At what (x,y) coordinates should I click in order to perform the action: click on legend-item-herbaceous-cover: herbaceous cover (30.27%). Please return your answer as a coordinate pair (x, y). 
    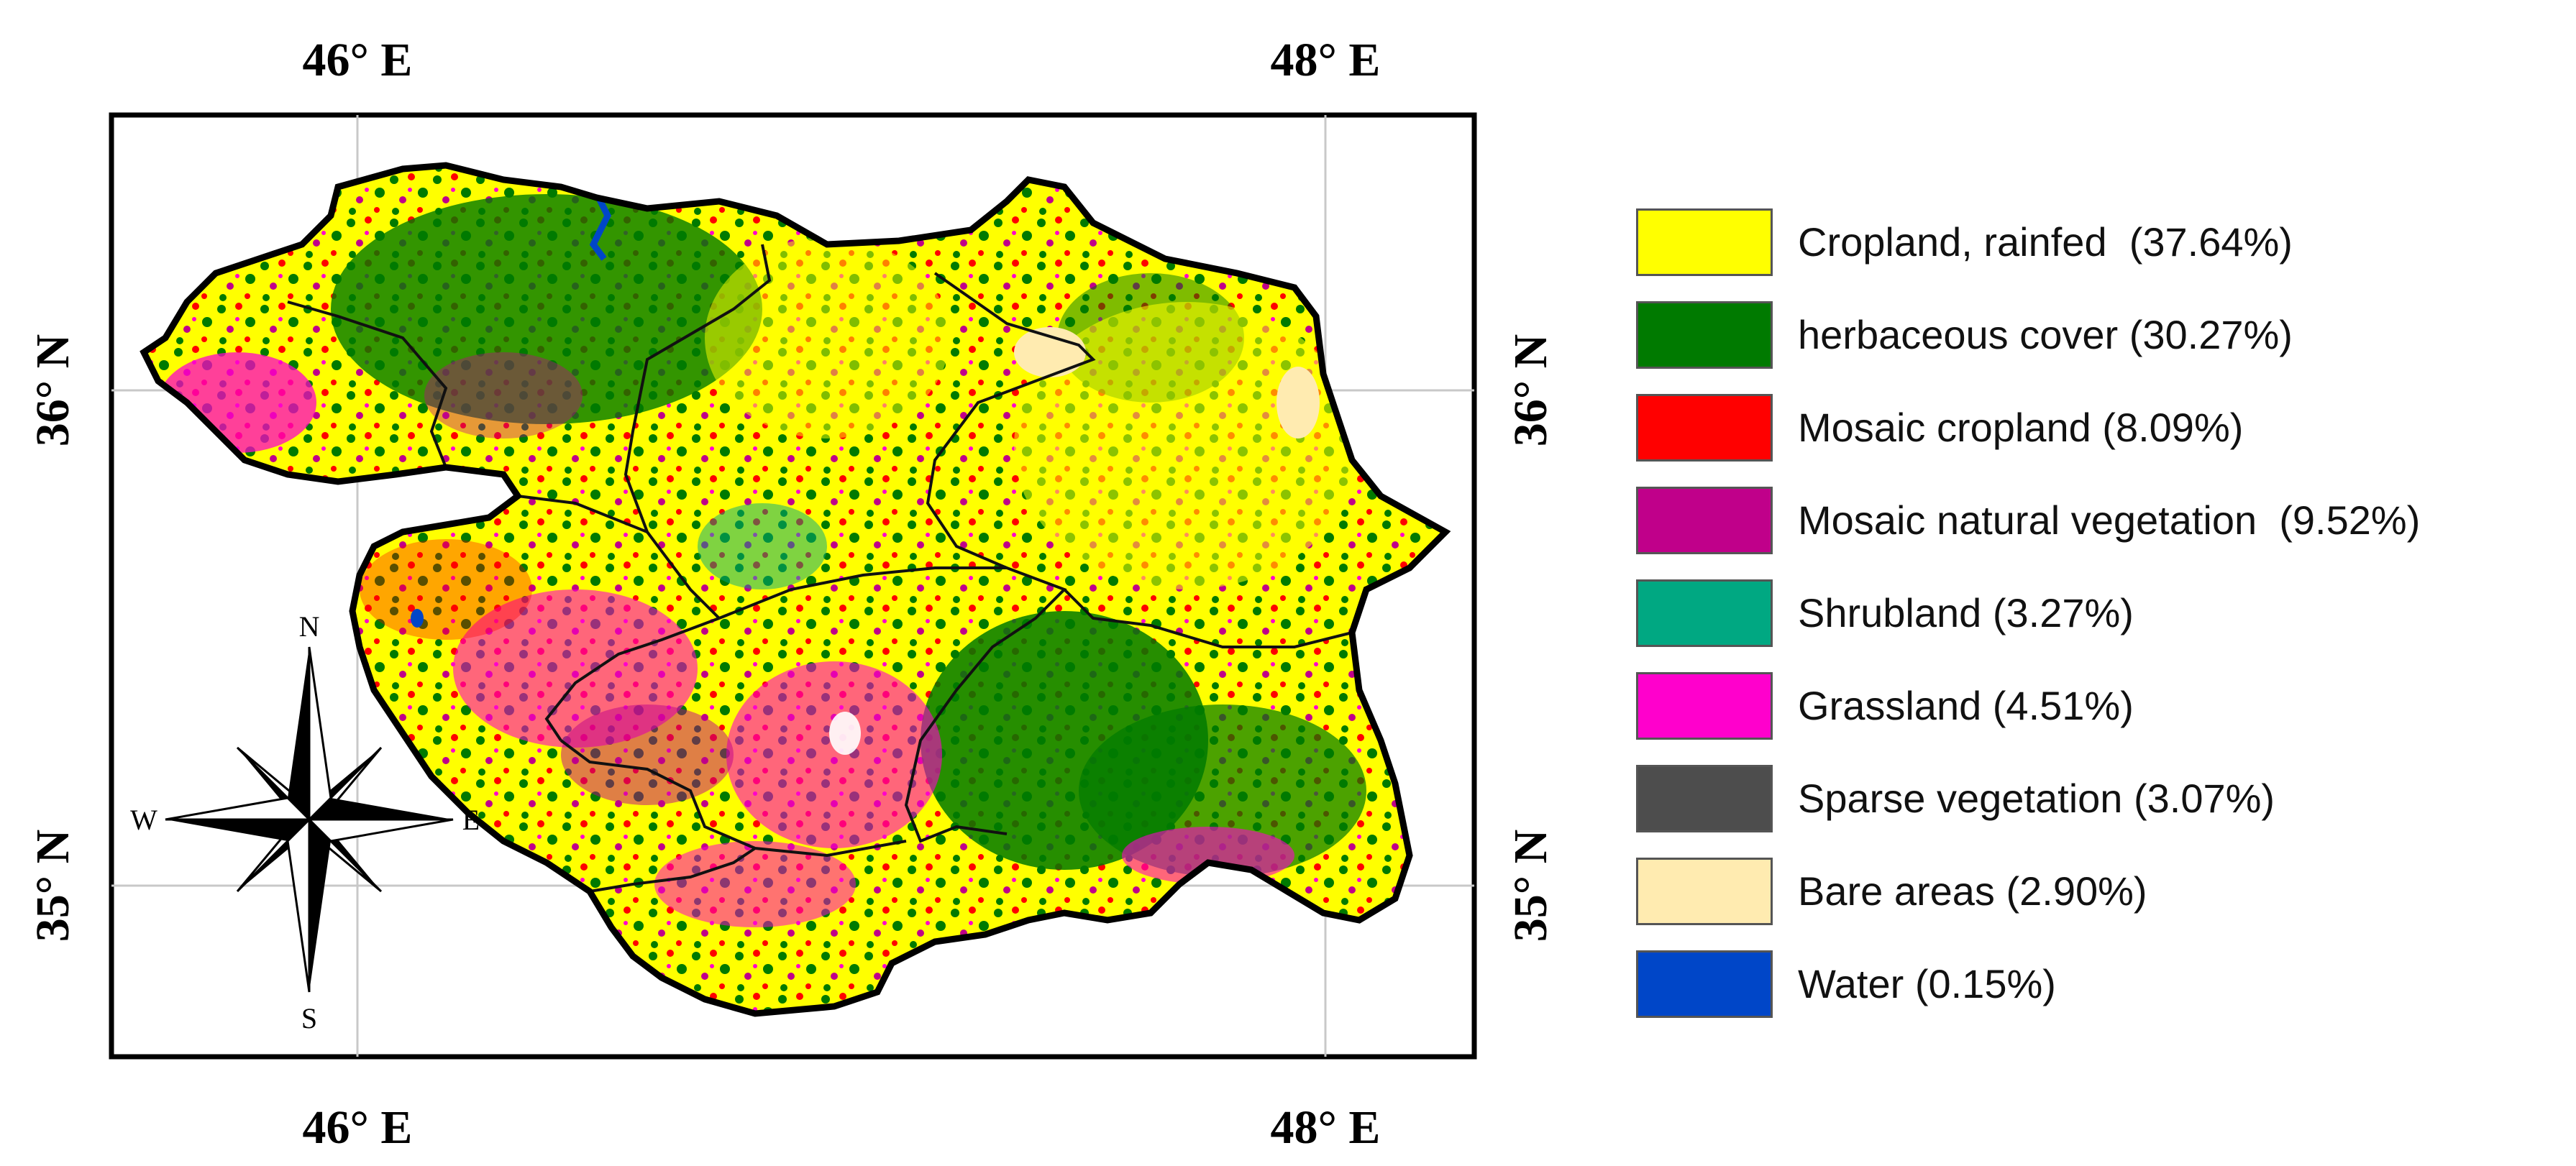
    Looking at the image, I should click on (2103, 337).